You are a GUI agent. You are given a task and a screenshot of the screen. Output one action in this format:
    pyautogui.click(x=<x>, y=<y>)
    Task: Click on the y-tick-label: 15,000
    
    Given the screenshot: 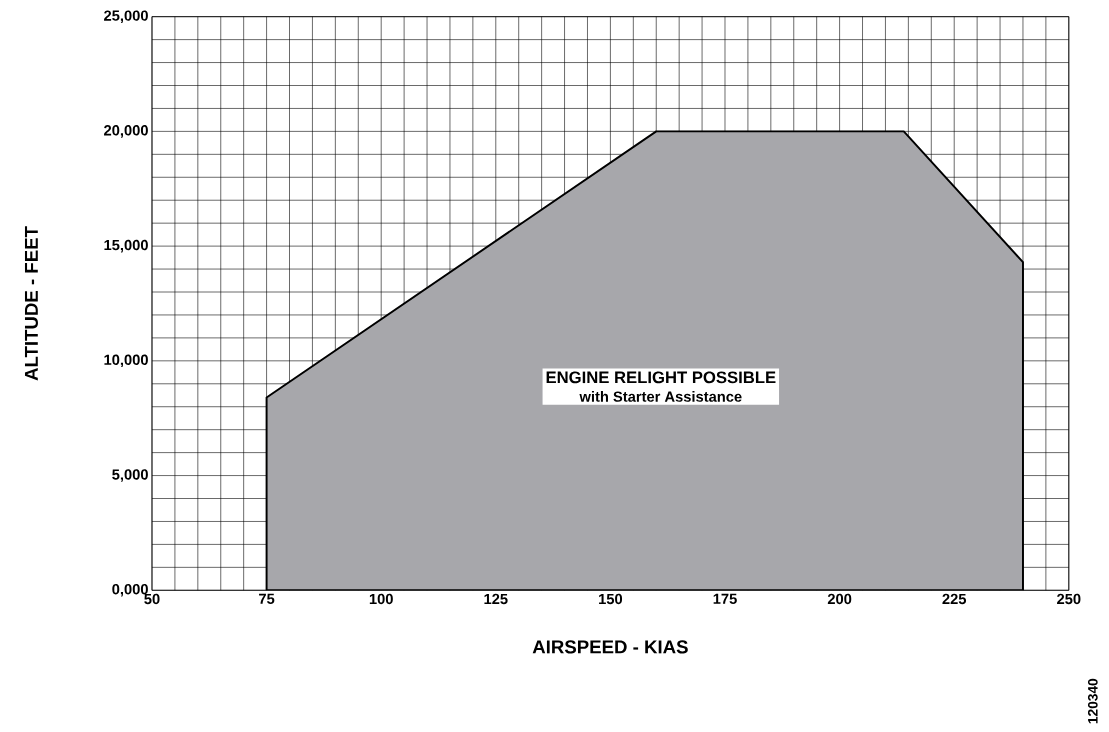 What is the action you would take?
    pyautogui.click(x=126, y=246)
    